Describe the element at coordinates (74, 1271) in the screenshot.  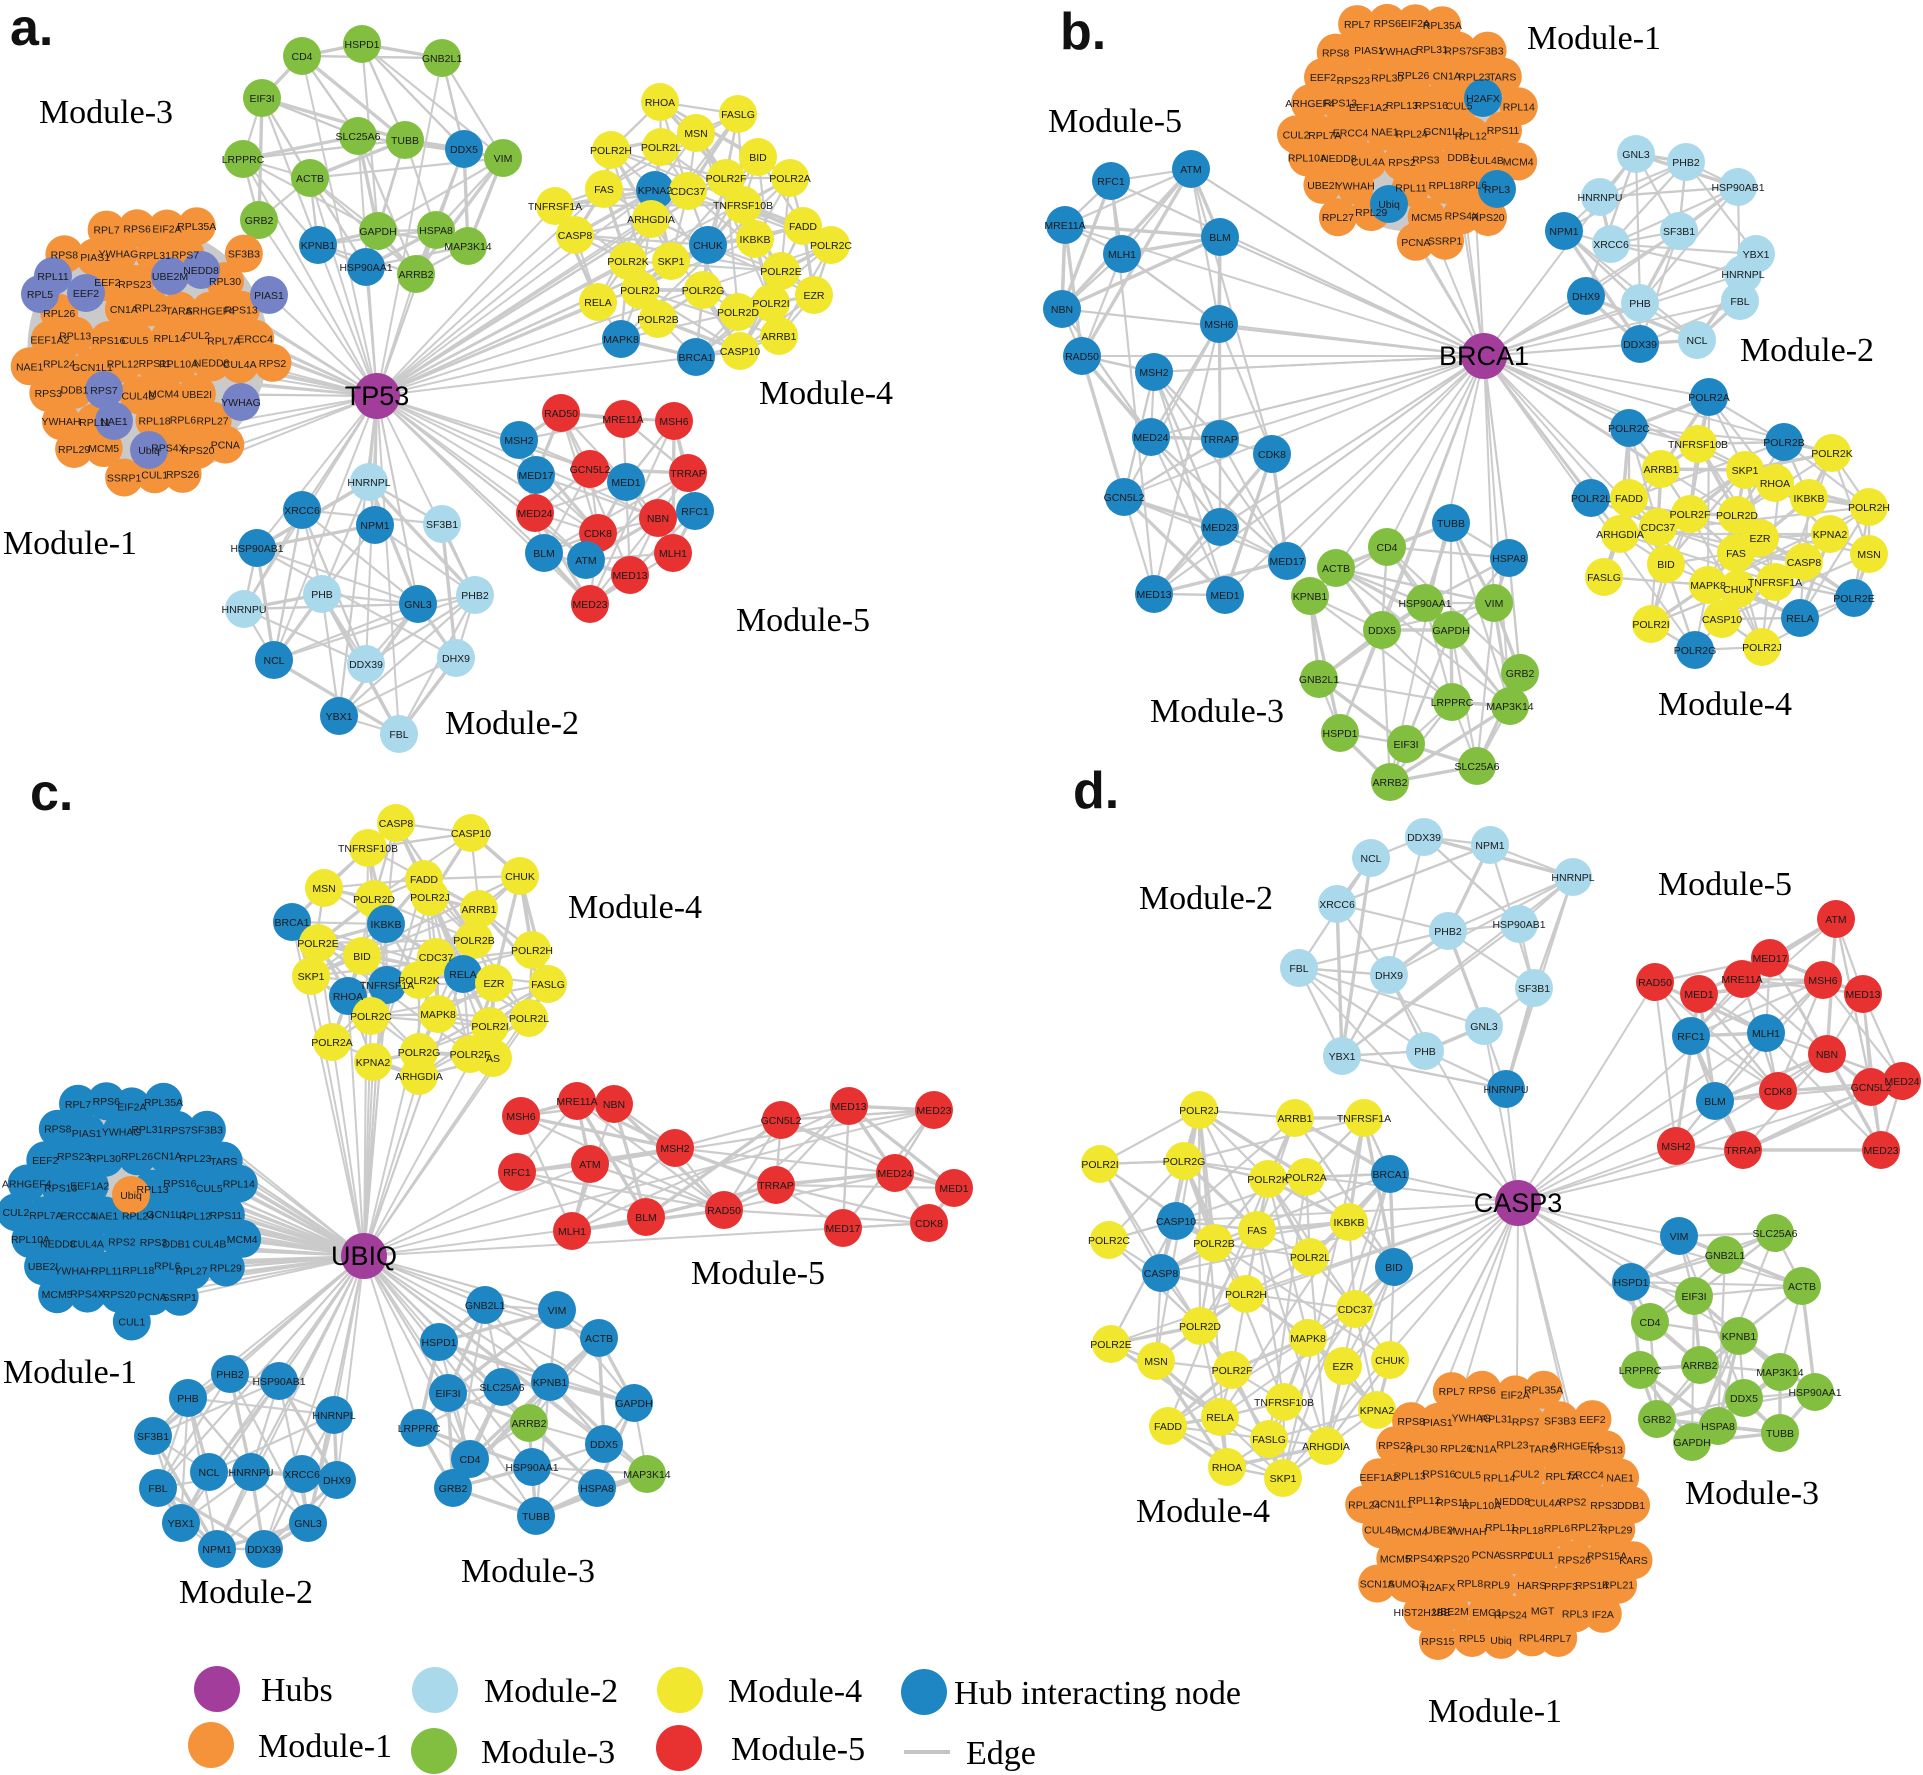
I see `svg-text: YWHAH` at that location.